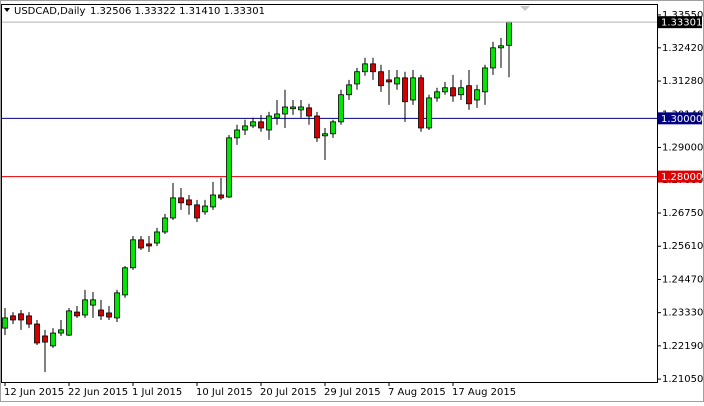 This screenshot has width=704, height=406. Describe the element at coordinates (682, 246) in the screenshot. I see `y-tick-label: 1.25610` at that location.